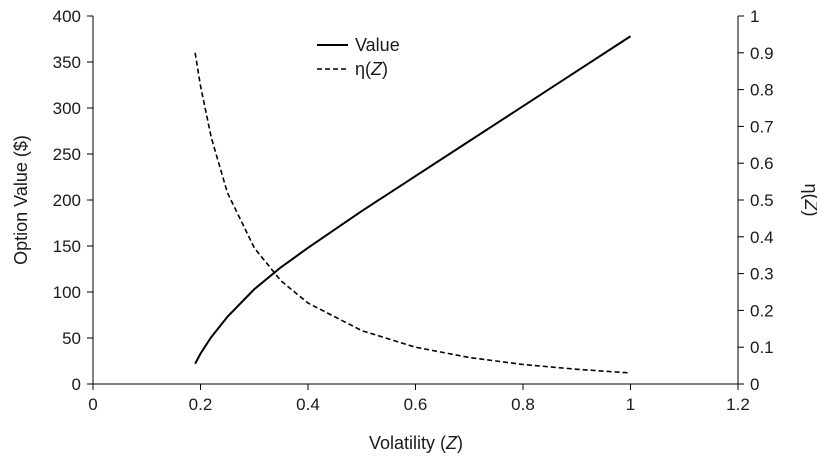 Image resolution: width=817 pixels, height=459 pixels. Describe the element at coordinates (762, 274) in the screenshot. I see `y2-tick-label: 0.3` at that location.